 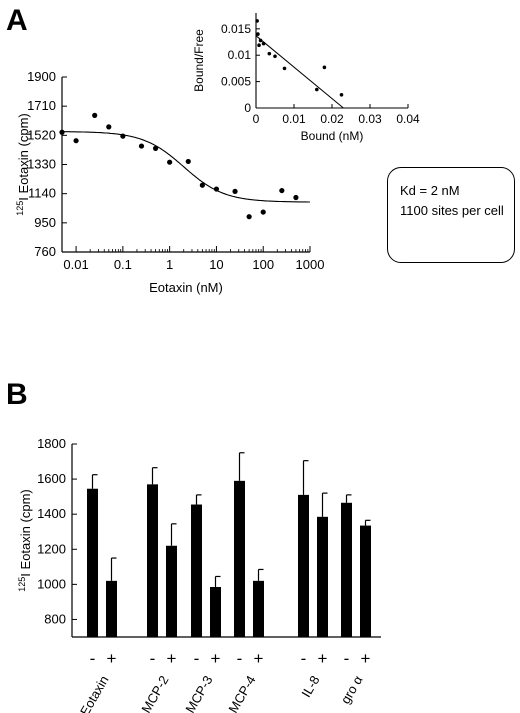 What do you see at coordinates (23, 156) in the screenshot?
I see `y-axis-label-text: I Eotaxin (cpm)` at bounding box center [23, 156].